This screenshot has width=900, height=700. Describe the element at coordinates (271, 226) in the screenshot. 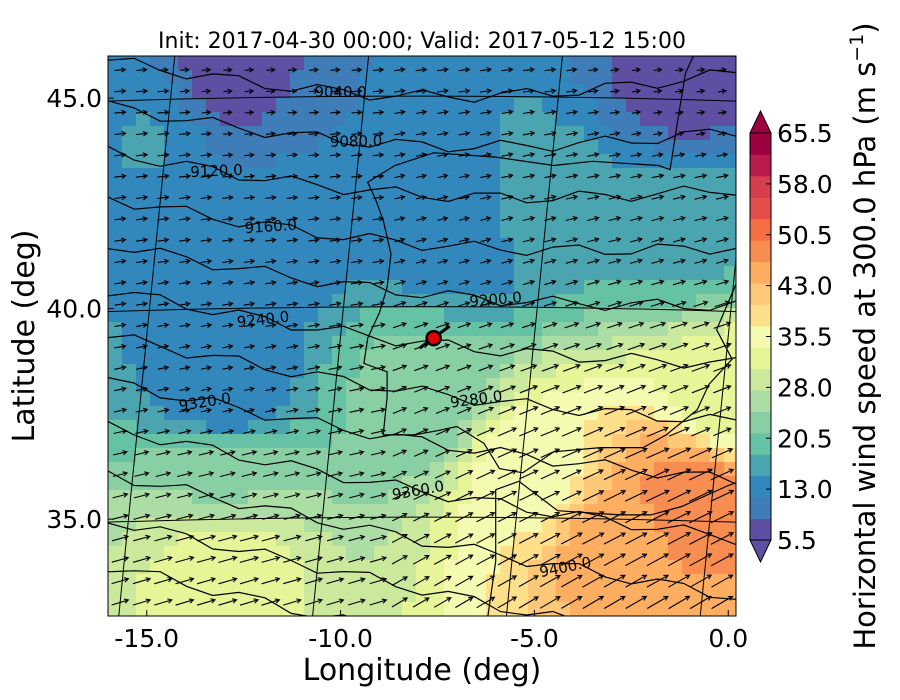

I see `contour-label: 9160.0` at that location.